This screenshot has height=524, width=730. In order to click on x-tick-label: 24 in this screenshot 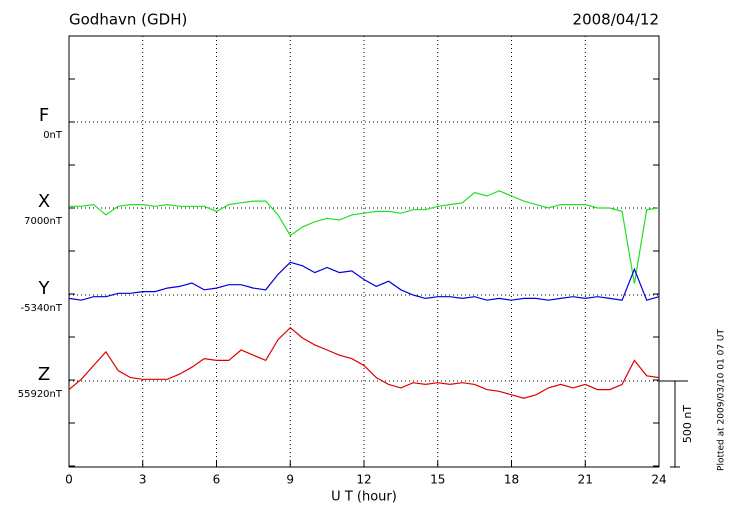, I will do `click(658, 480)`.